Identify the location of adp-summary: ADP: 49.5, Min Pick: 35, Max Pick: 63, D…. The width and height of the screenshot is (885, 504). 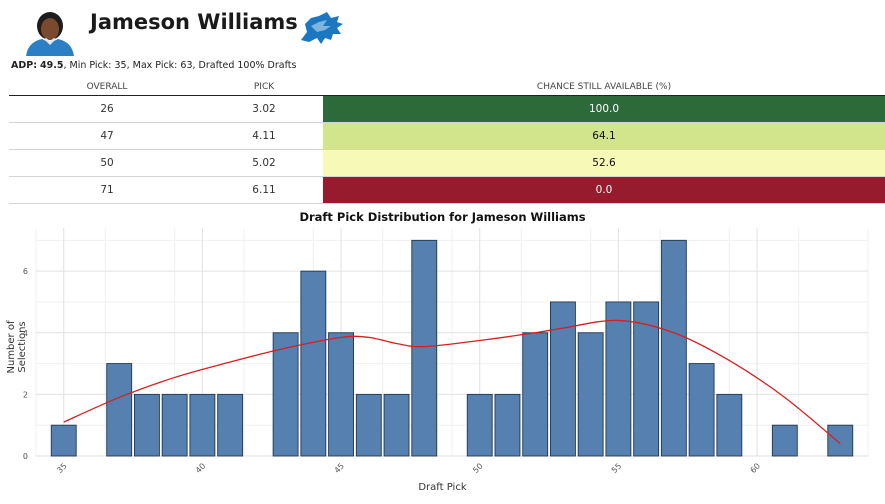
(153, 65).